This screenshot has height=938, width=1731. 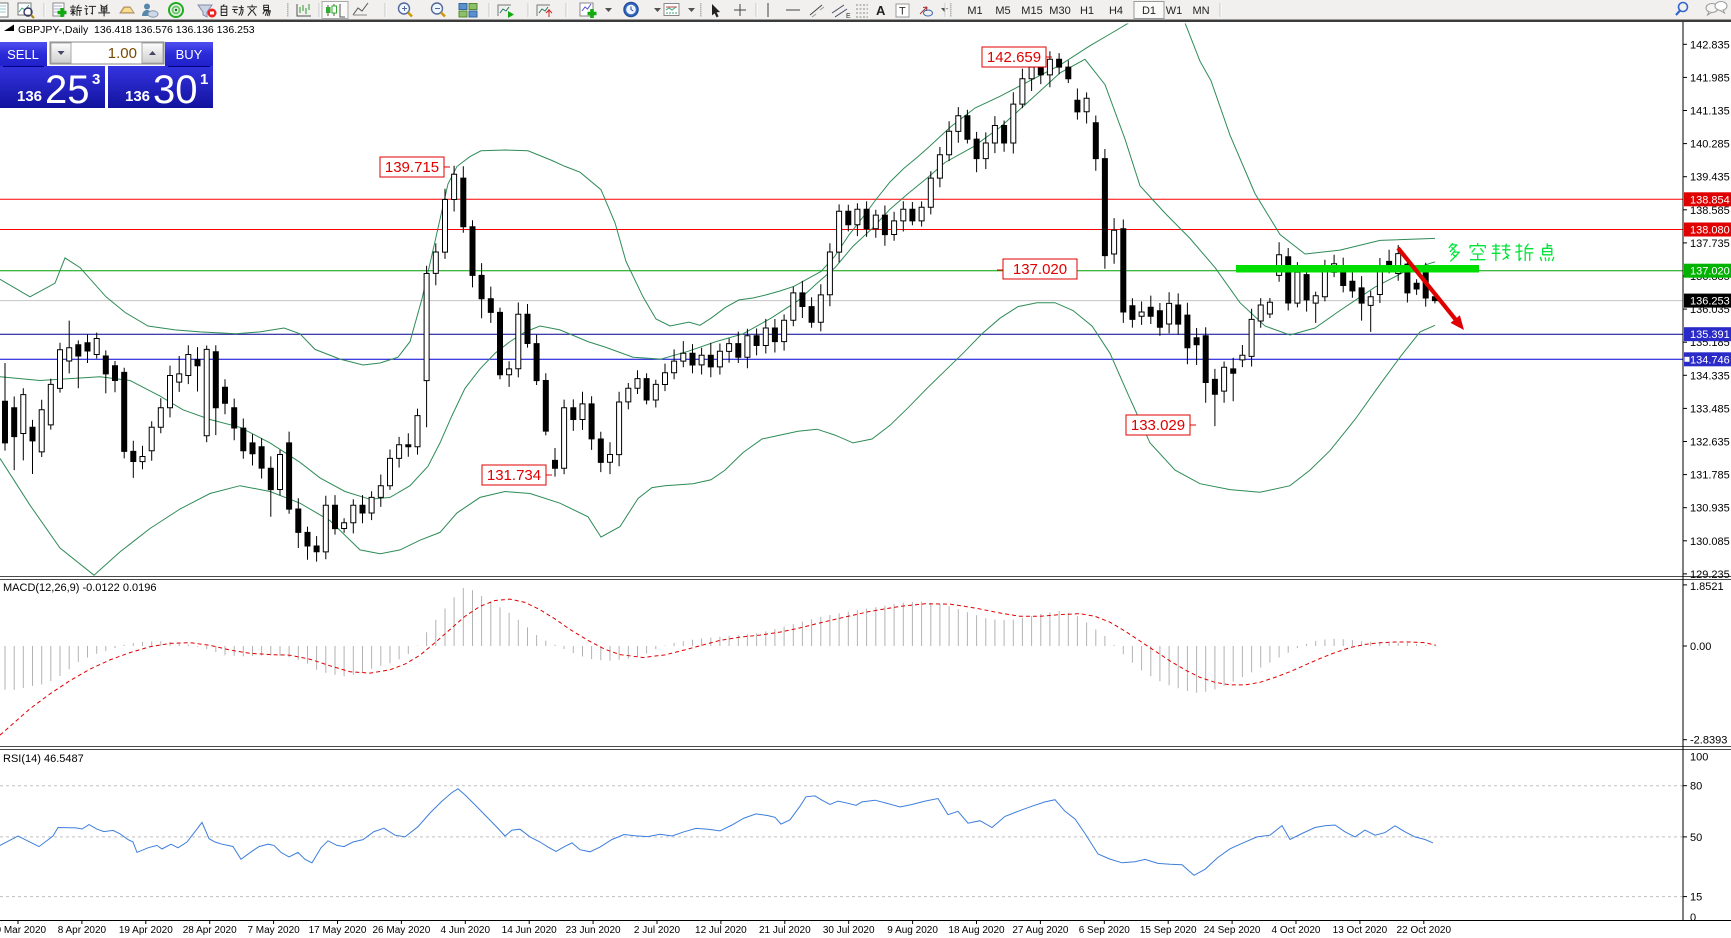 What do you see at coordinates (1710, 78) in the screenshot?
I see `svg-text: 141.985` at bounding box center [1710, 78].